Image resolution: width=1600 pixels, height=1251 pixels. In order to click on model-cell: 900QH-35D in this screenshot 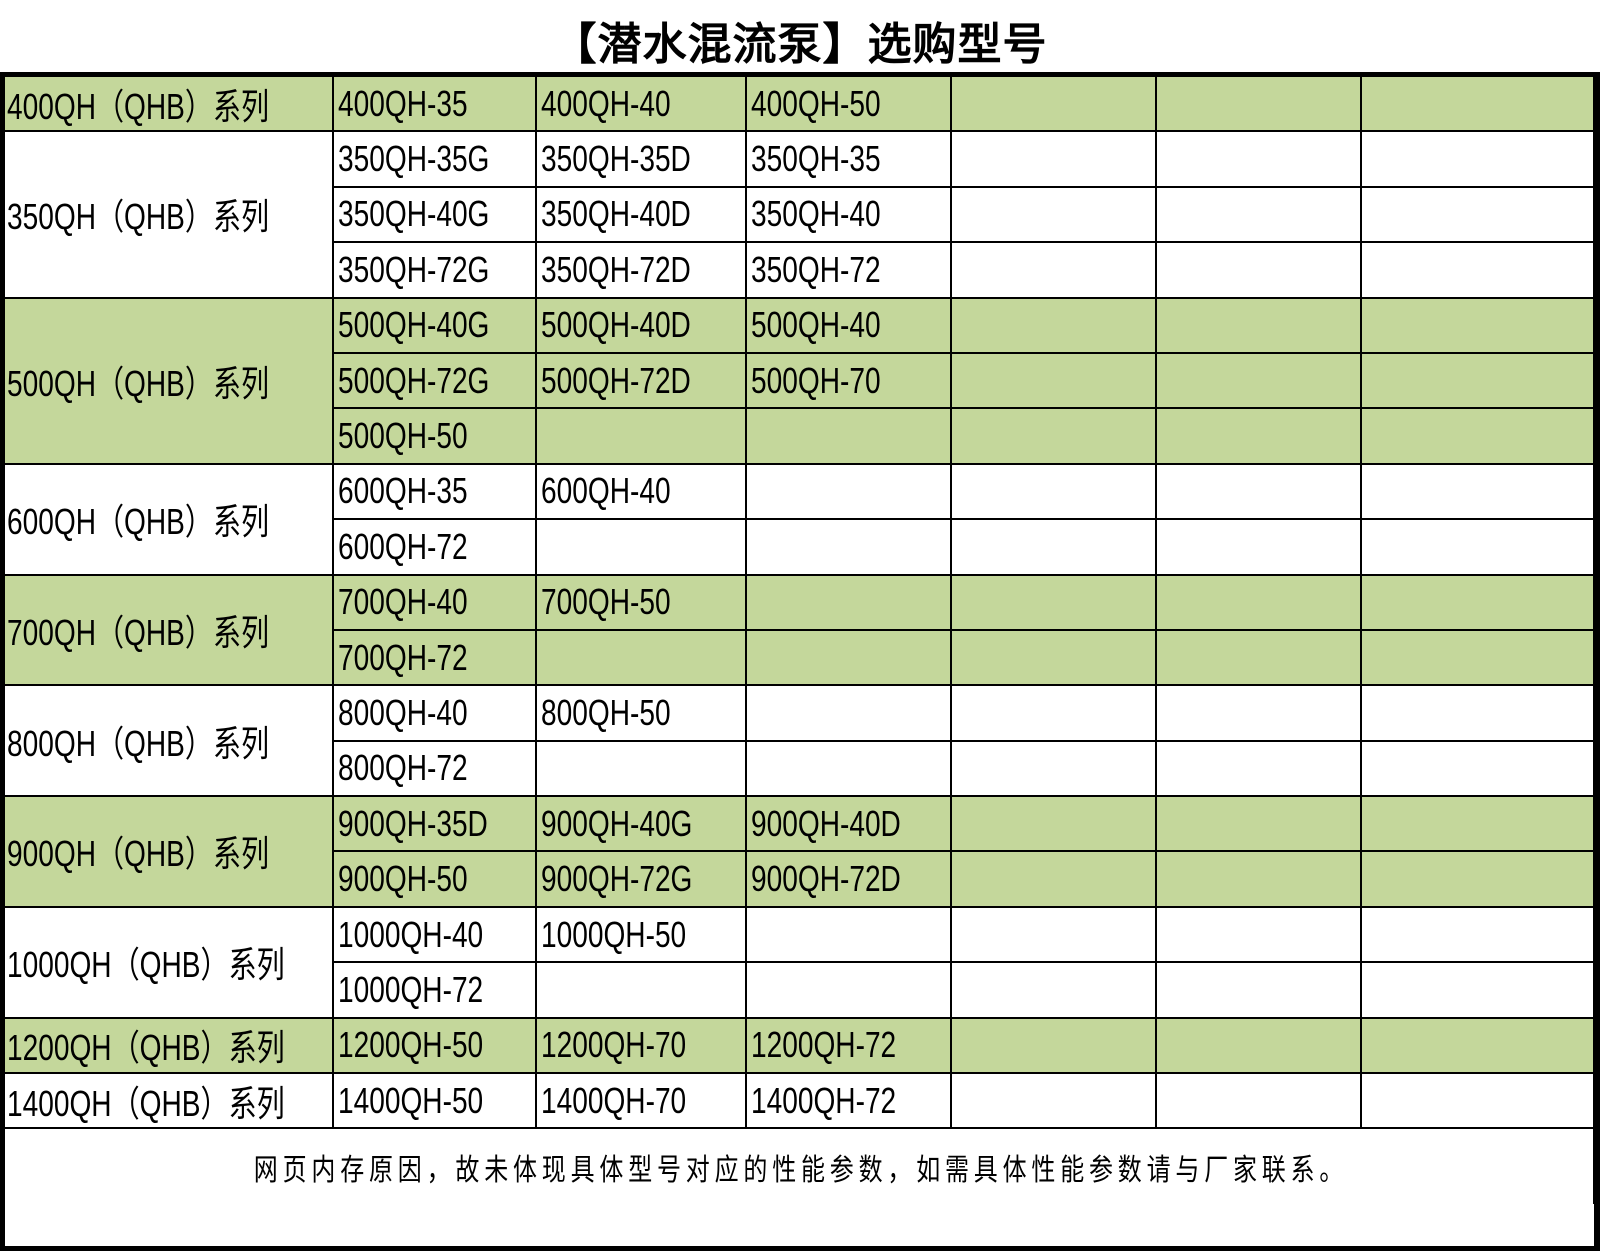, I will do `click(434, 824)`.